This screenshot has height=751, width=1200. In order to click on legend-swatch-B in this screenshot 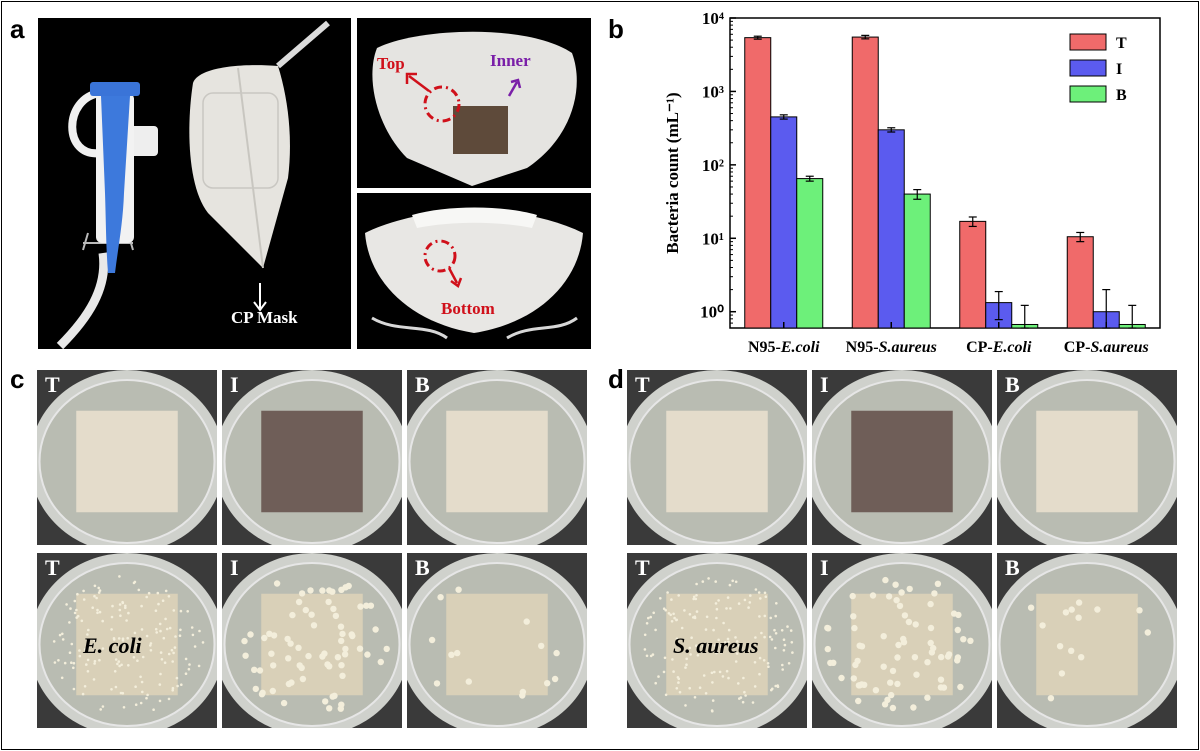, I will do `click(1088, 94)`.